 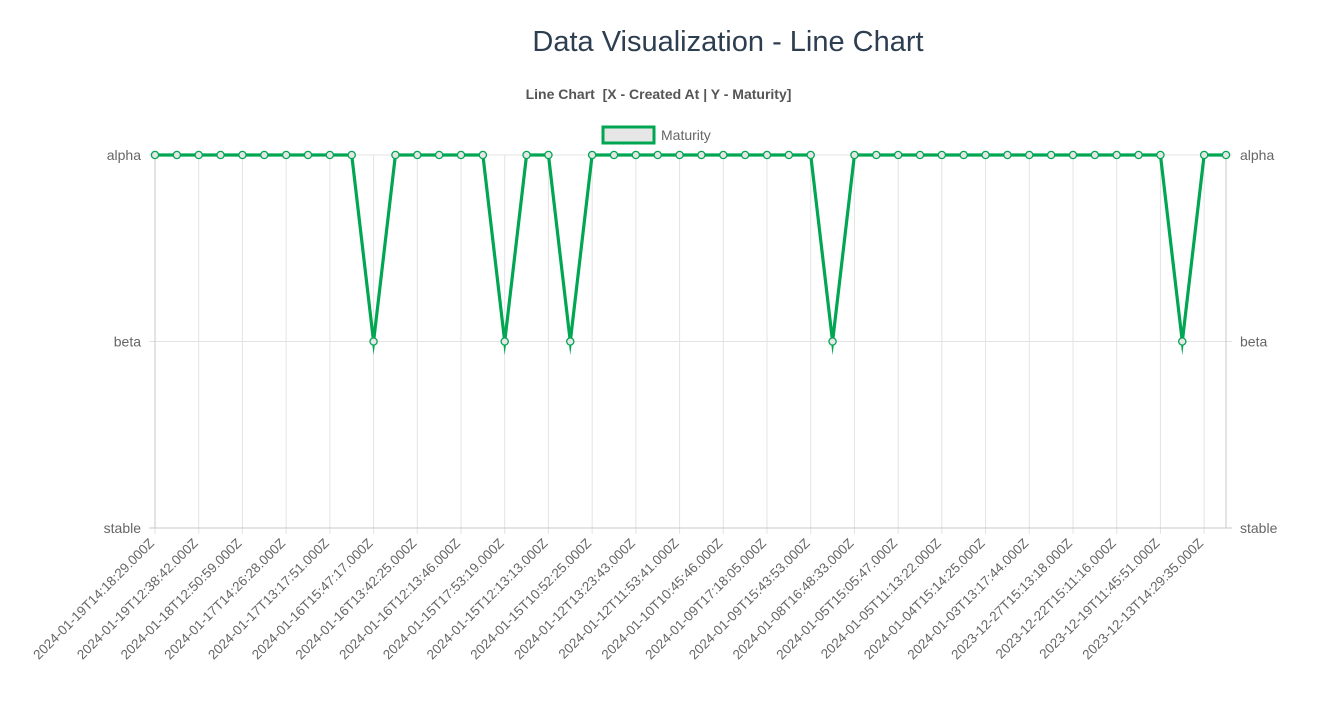 I want to click on y-tick-label-right: alpha, so click(x=1257, y=155).